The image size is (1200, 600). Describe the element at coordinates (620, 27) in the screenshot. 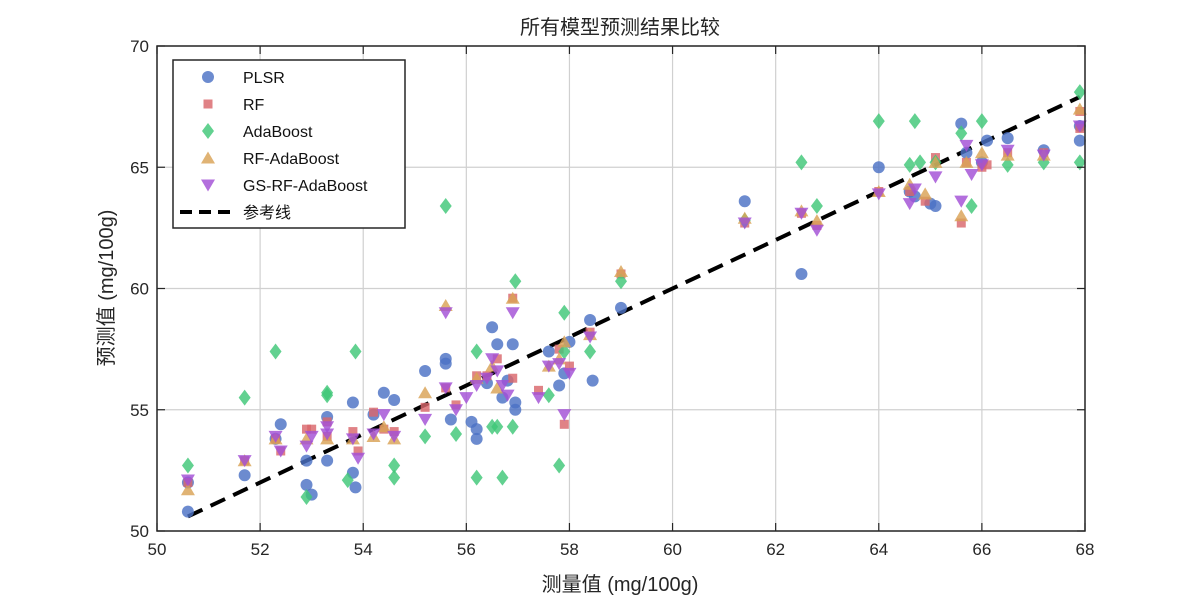

I see `chart-title: 所有模型预测结果比较` at that location.